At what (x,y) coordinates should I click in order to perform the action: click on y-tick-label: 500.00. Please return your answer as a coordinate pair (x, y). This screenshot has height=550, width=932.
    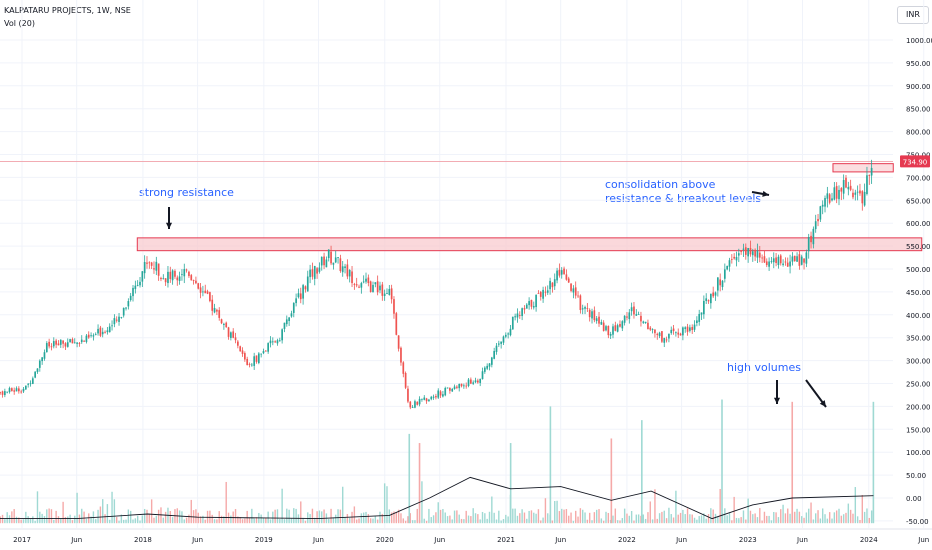
    Looking at the image, I should click on (918, 270).